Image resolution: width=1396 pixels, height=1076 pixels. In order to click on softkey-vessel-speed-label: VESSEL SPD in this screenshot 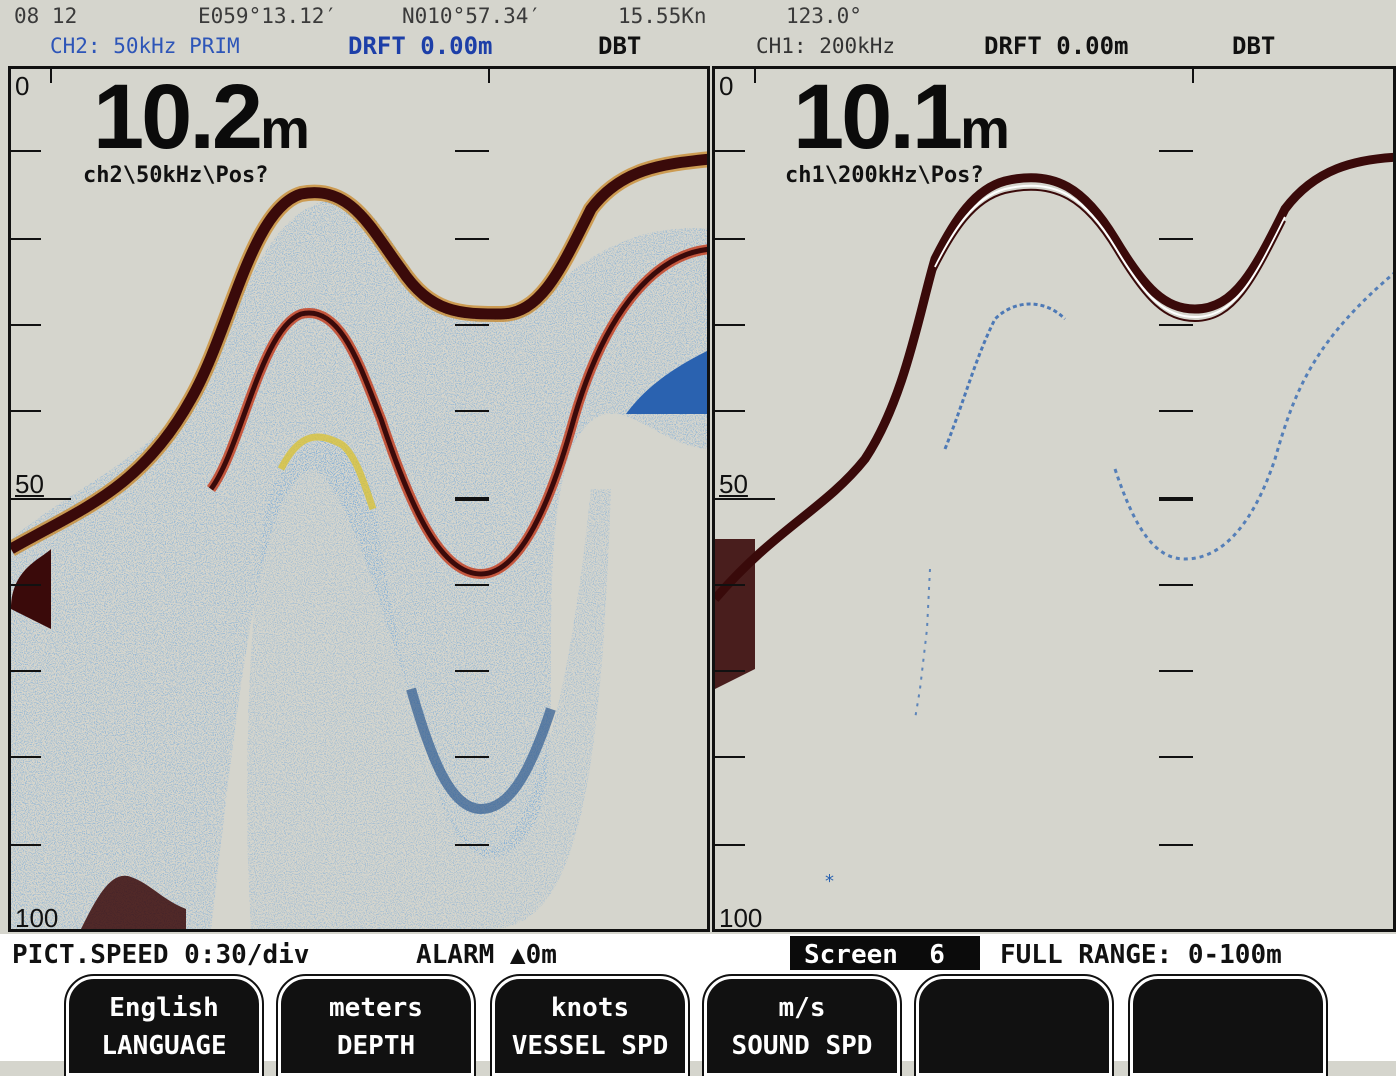, I will do `click(590, 1046)`.